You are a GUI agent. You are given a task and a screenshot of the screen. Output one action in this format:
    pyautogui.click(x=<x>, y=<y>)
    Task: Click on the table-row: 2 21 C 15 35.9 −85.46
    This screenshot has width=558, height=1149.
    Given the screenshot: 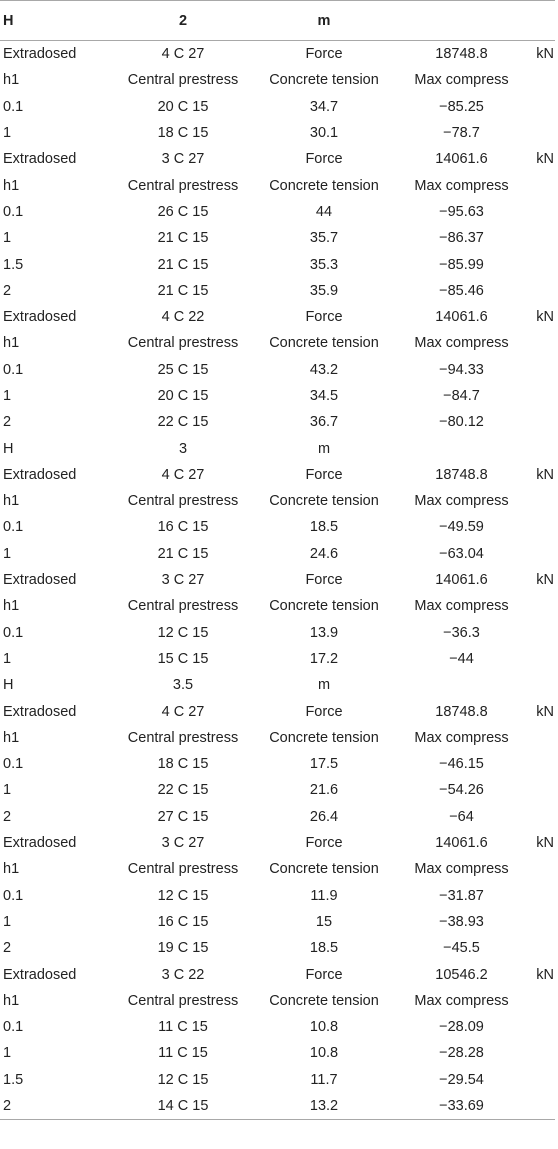 What is the action you would take?
    pyautogui.click(x=277, y=291)
    